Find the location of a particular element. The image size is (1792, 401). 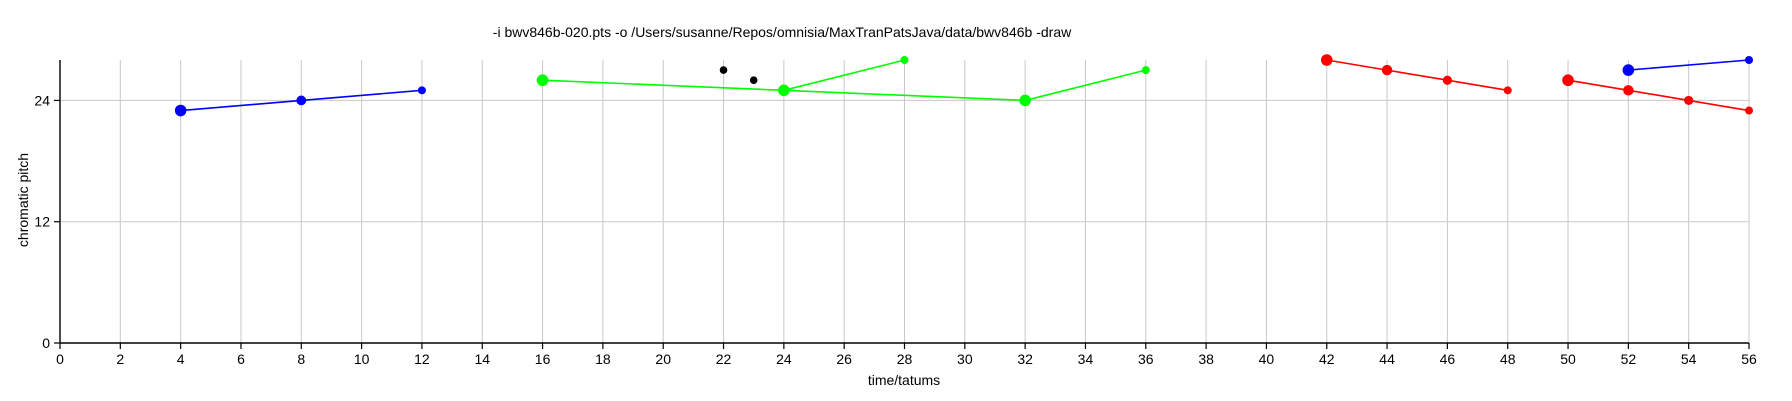

x-tick-label: 14 is located at coordinates (482, 359).